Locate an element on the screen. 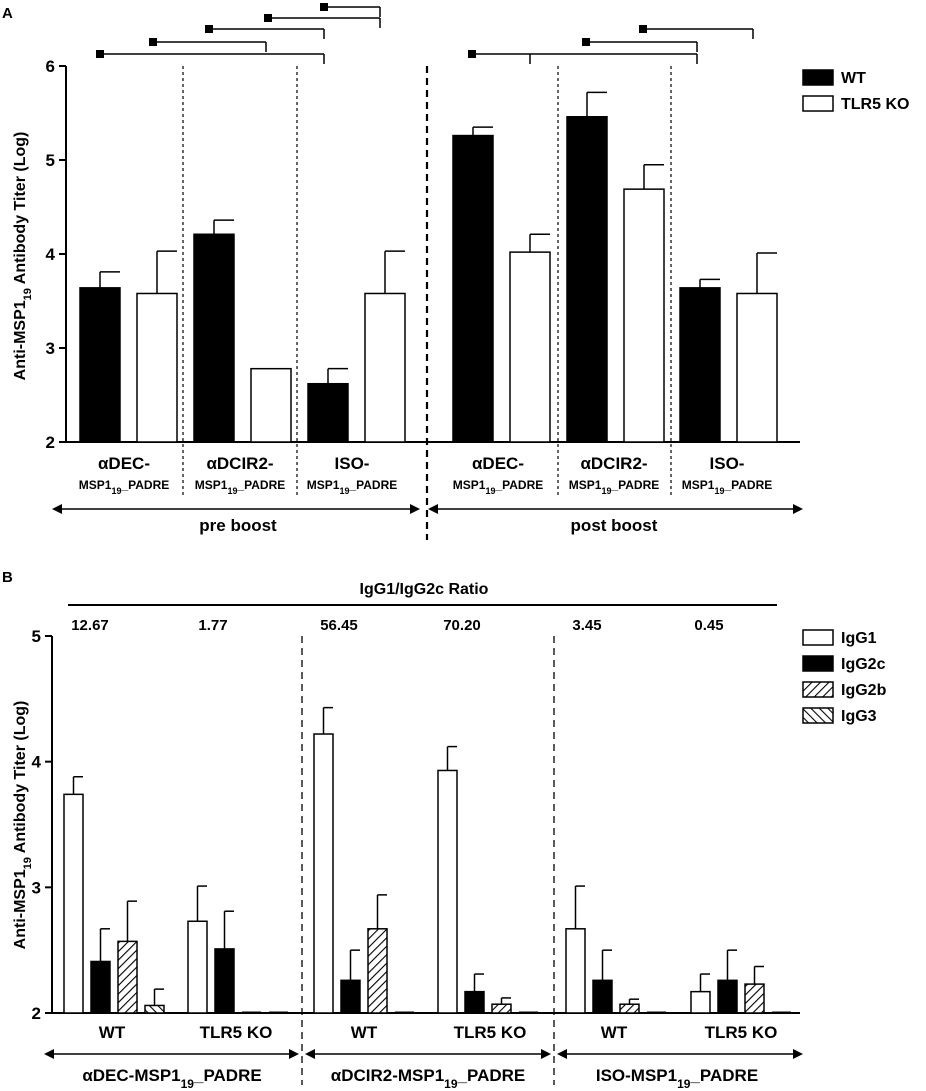 The image size is (926, 1091). legend-label-wt: WT is located at coordinates (853, 78).